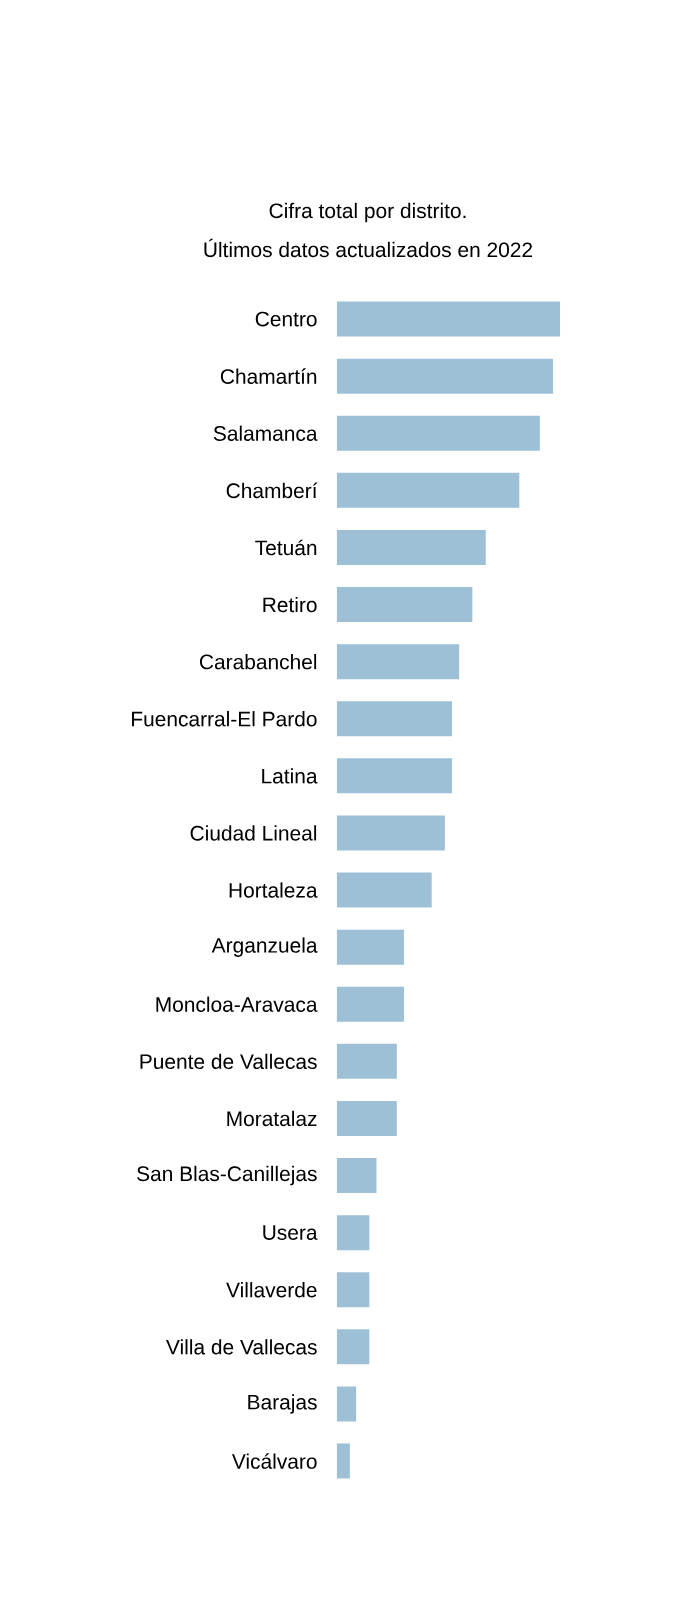 Image resolution: width=700 pixels, height=1600 pixels. I want to click on chart-title: Cifra total por distrito., so click(367, 212).